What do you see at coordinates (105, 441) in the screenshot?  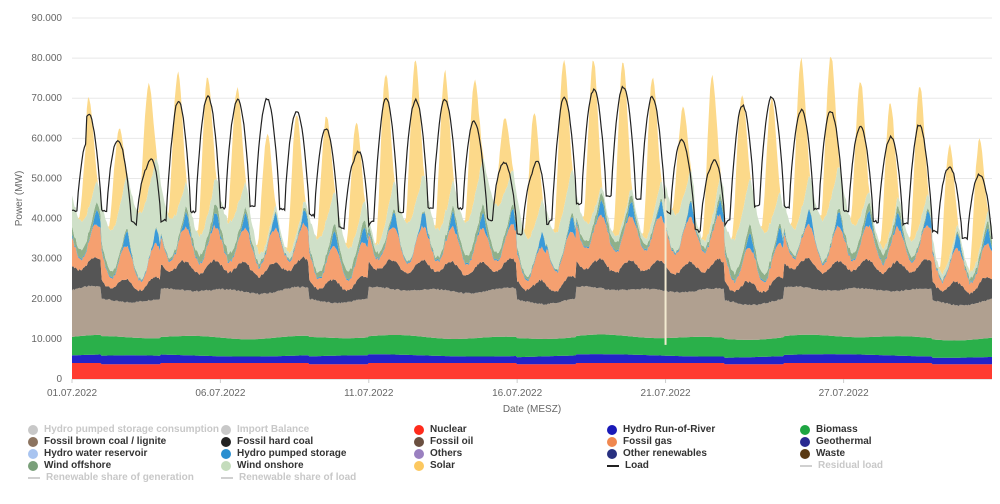 I see `legend-label: Fossil brown coal / lignite` at bounding box center [105, 441].